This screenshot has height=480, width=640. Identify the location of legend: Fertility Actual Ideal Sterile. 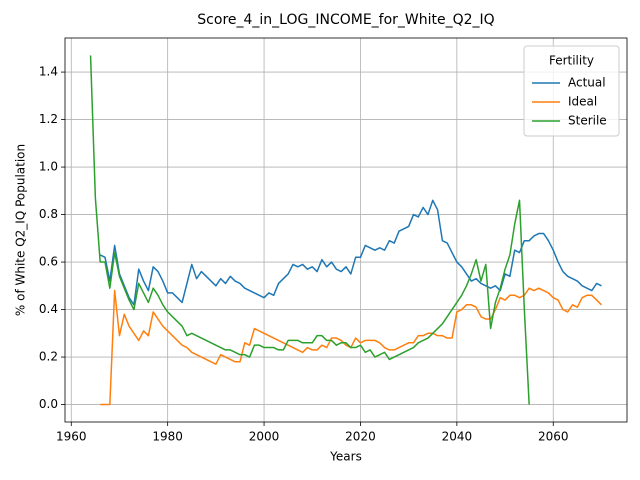
(571, 91).